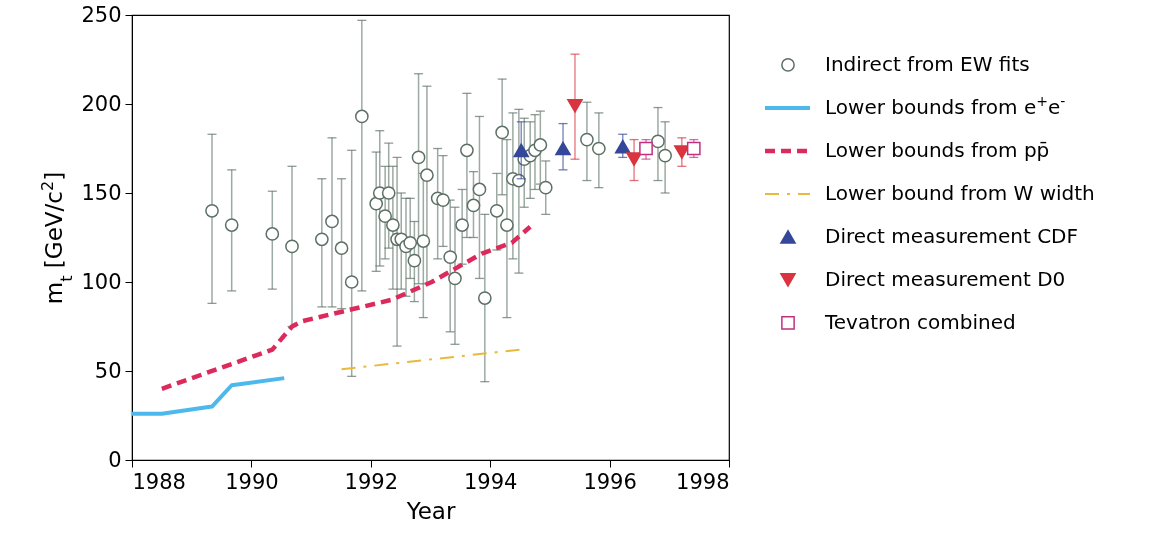 This screenshot has width=1163, height=554. Describe the element at coordinates (159, 481) in the screenshot. I see `x-tick-label: 1988` at that location.